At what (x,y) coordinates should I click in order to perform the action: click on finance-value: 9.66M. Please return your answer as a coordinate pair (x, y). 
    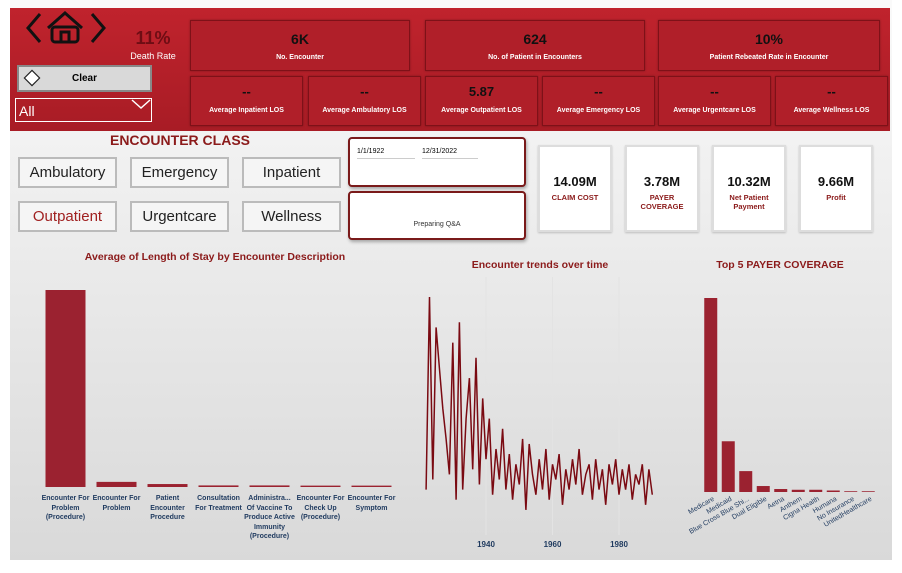
    Looking at the image, I should click on (836, 181).